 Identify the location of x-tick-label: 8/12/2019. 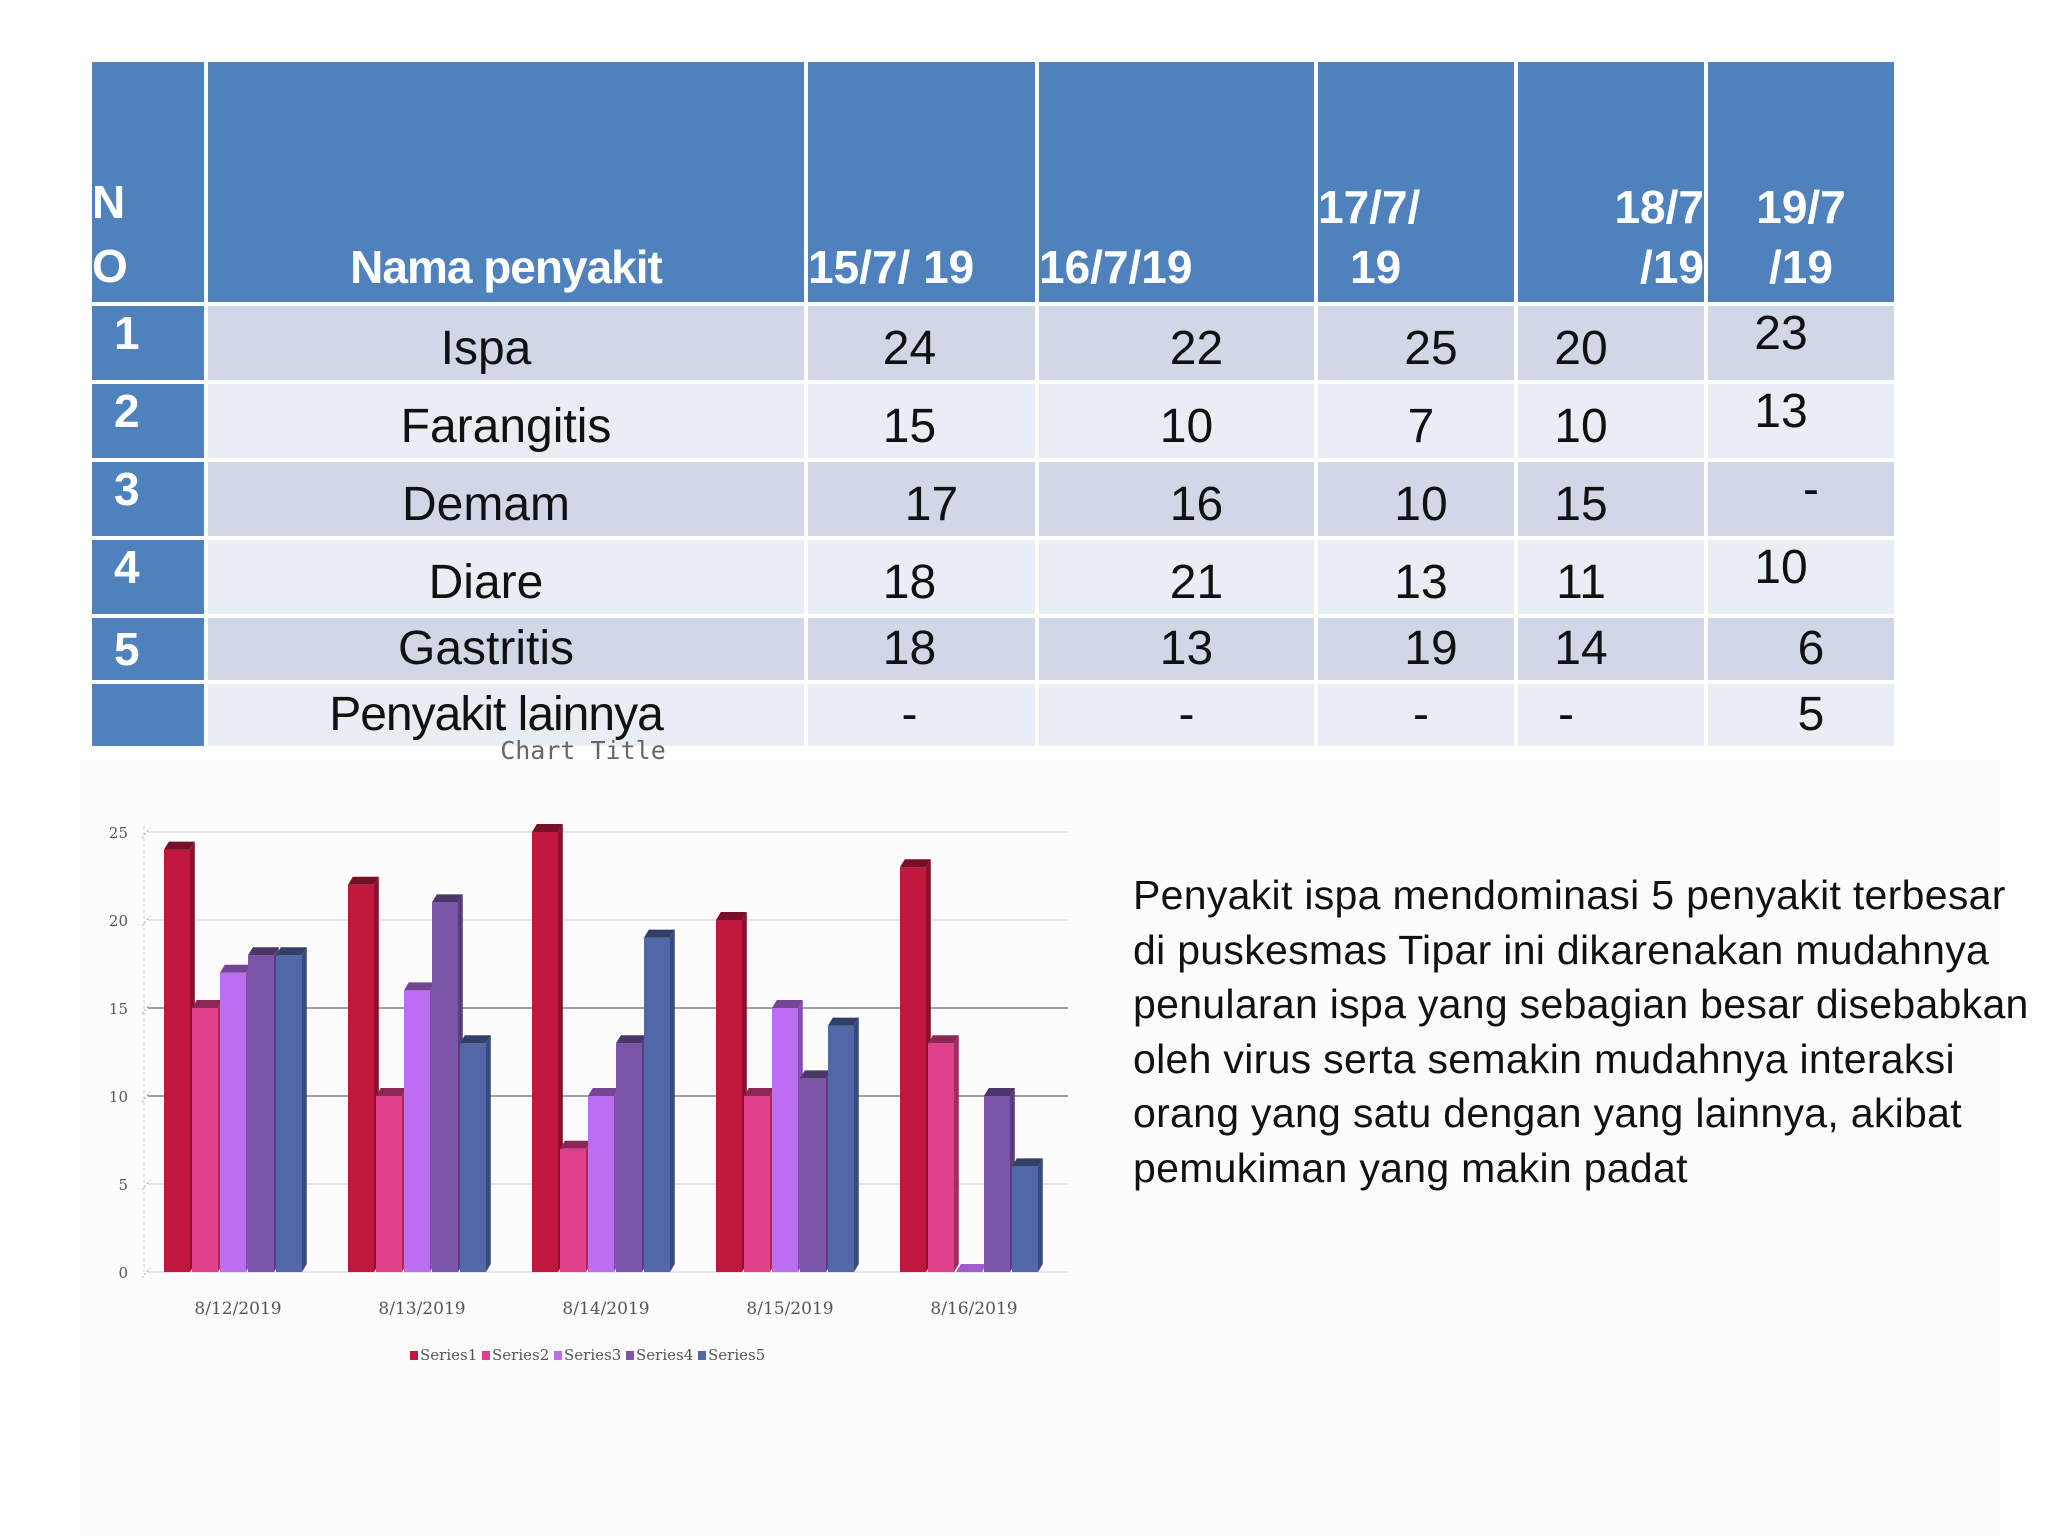
(237, 1309).